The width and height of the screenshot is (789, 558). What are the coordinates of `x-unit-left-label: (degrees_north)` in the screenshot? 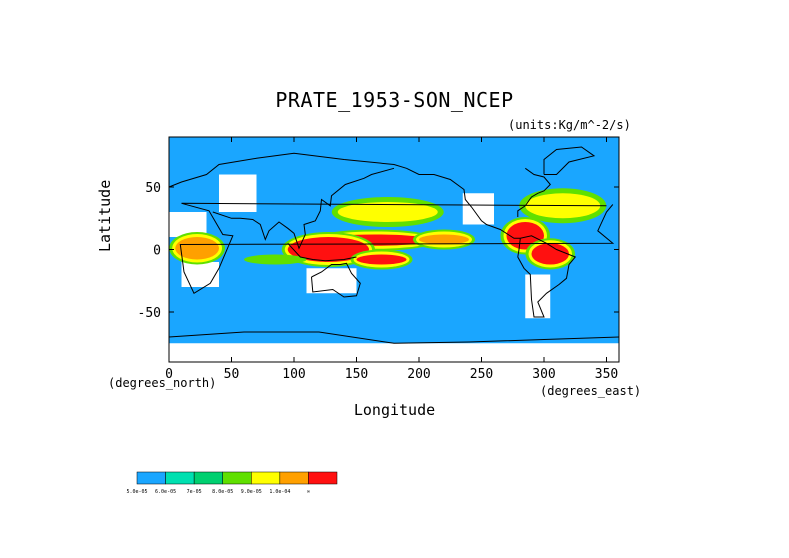 It's located at (162, 383).